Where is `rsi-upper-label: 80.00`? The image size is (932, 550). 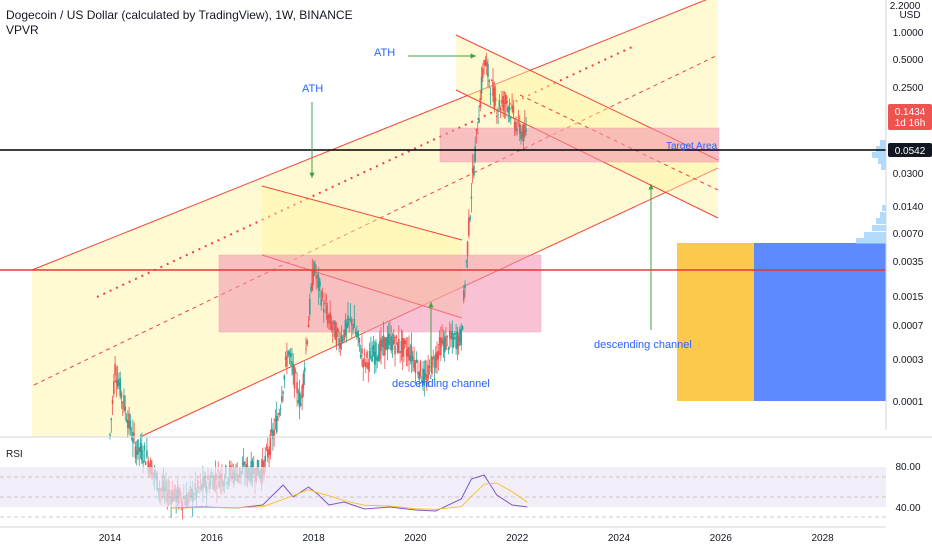
rsi-upper-label: 80.00 is located at coordinates (907, 467).